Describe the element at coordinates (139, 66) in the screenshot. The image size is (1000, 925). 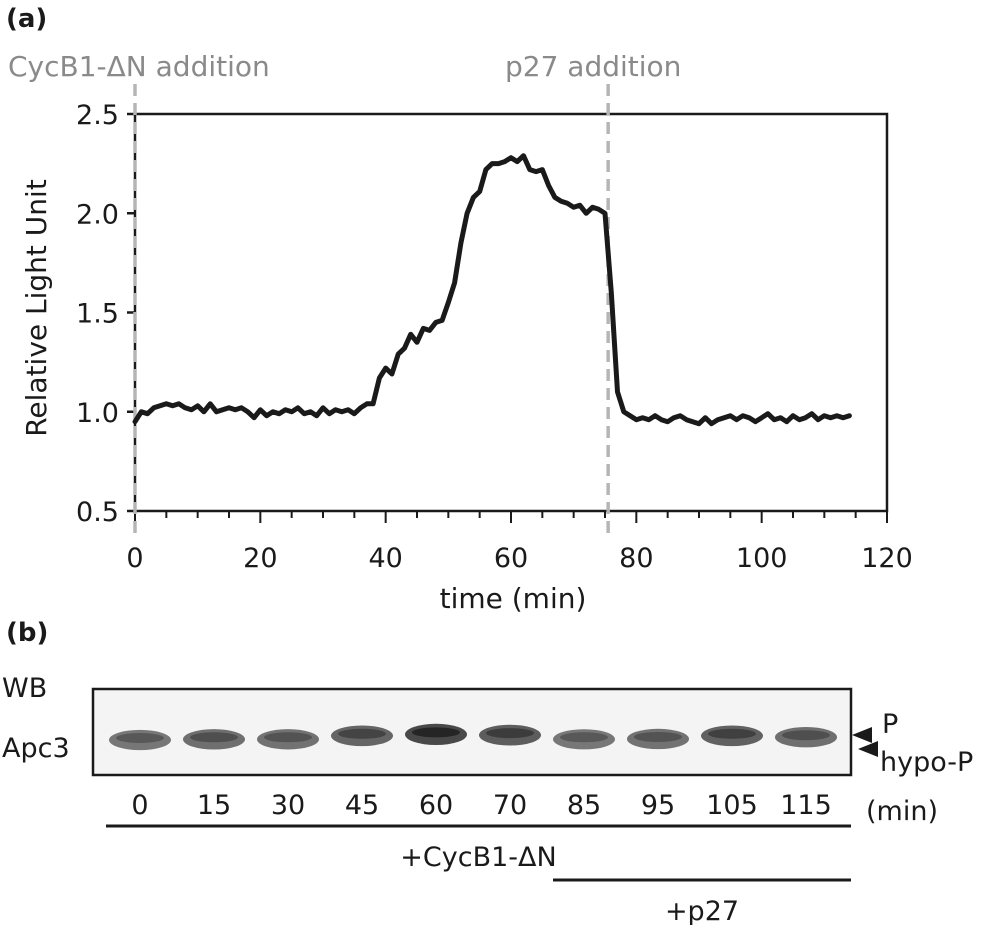
I see `cycb1-addition-annotation: CycB1-ΔN addition` at that location.